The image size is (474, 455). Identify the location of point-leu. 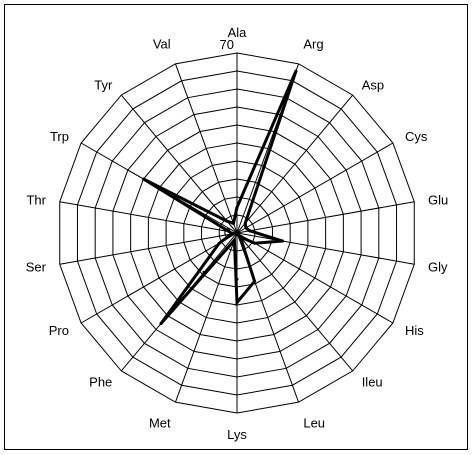
(255, 281).